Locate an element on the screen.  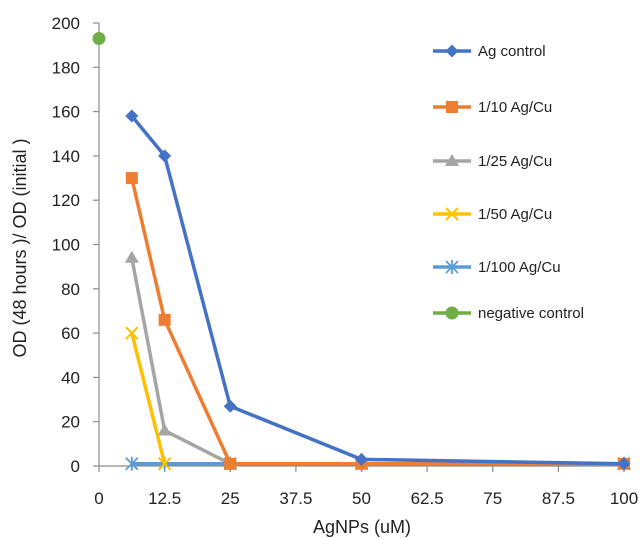
legend-entry: 1/50 Ag/Cu is located at coordinates (492, 214).